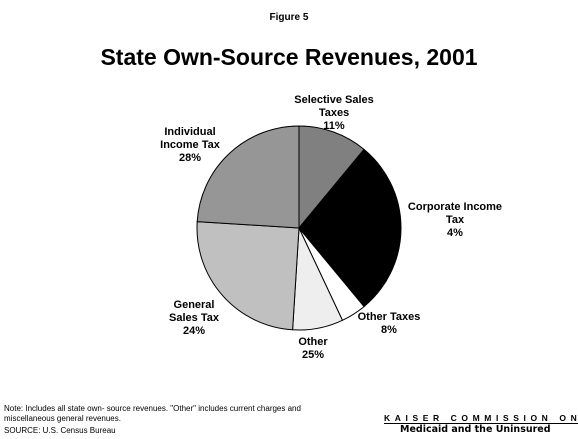 Image resolution: width=578 pixels, height=439 pixels. Describe the element at coordinates (389, 330) in the screenshot. I see `value-label: 8%` at that location.